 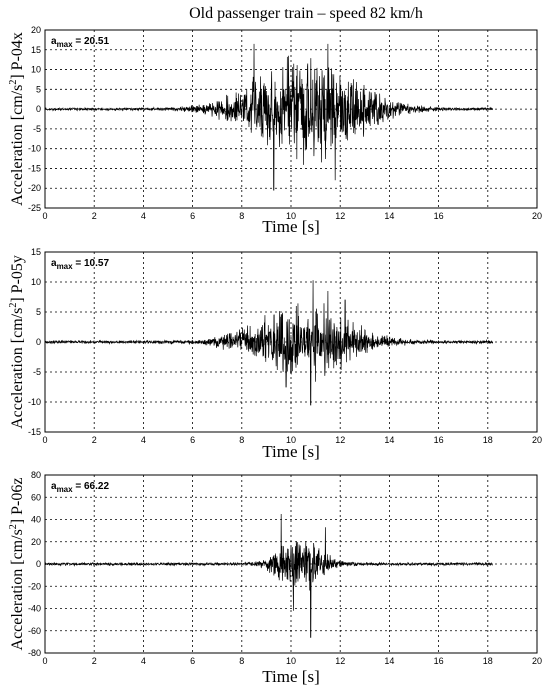 What do you see at coordinates (34, 653) in the screenshot?
I see `y-tick-label: -80` at bounding box center [34, 653].